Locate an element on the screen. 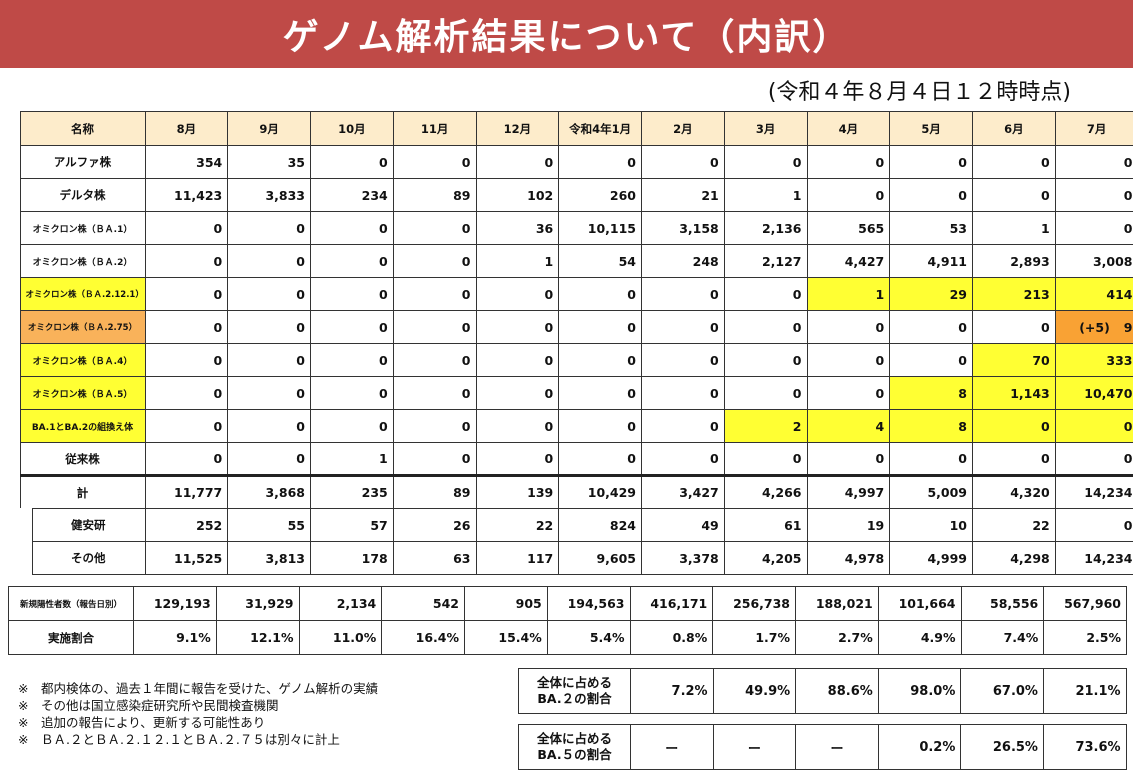 This screenshot has height=778, width=1133. kenanken-row-cell: 10 is located at coordinates (931, 525).